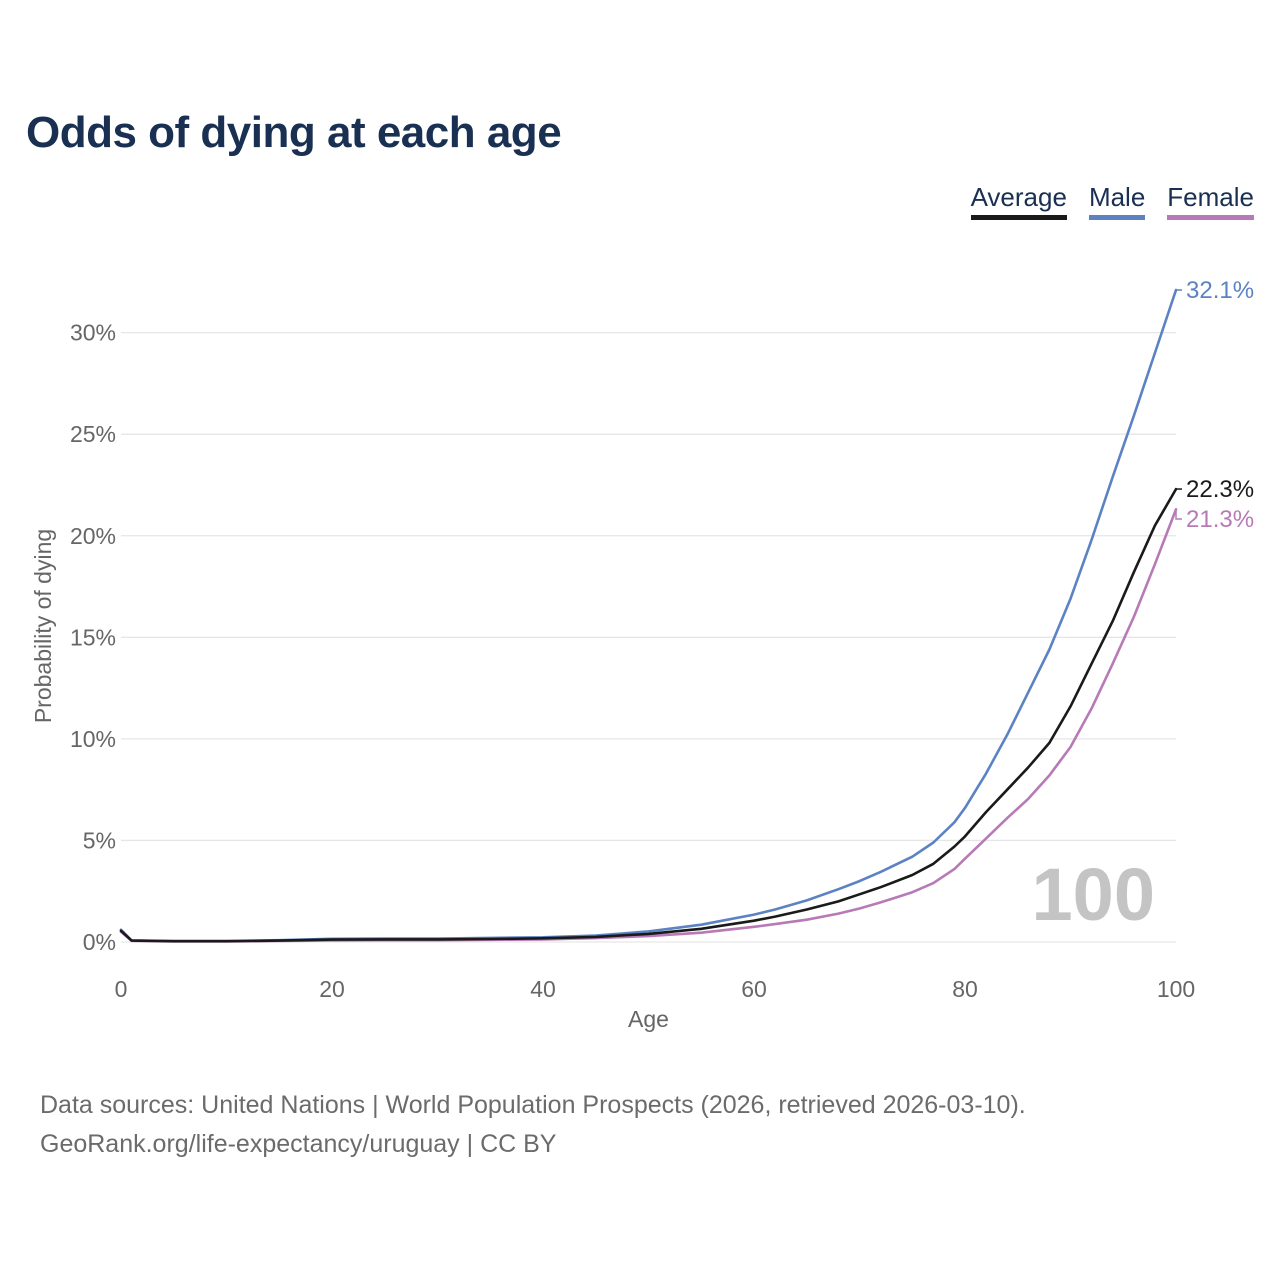 This screenshot has width=1280, height=1280. What do you see at coordinates (1220, 519) in the screenshot?
I see `end-label-female: 21.3%` at bounding box center [1220, 519].